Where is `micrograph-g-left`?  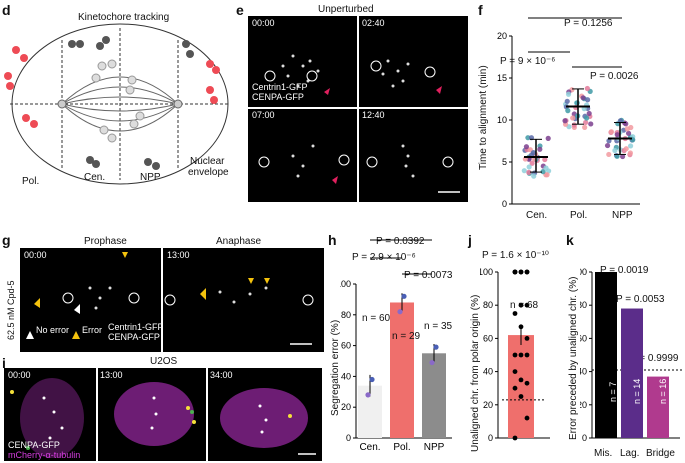
micrograph-g-left is located at coordinates (90, 300).